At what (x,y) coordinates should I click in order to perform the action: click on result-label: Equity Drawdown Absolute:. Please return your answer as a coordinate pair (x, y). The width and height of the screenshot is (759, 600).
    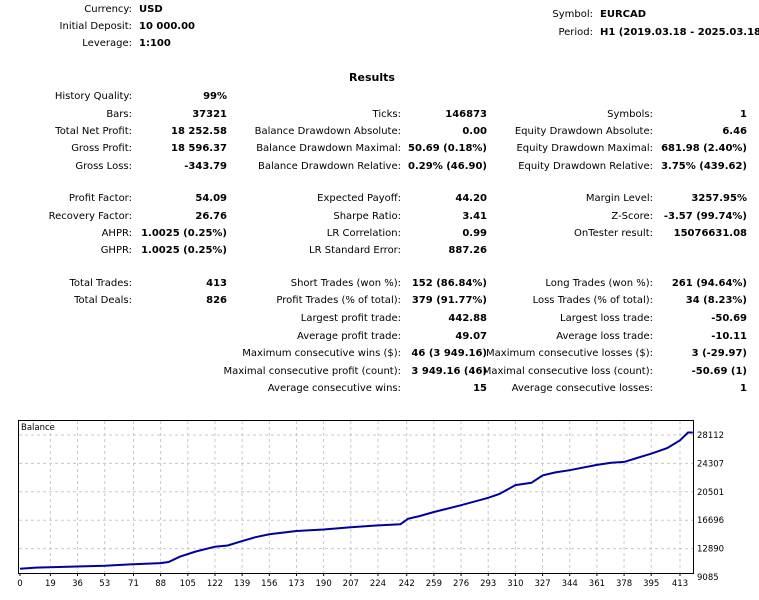
    Looking at the image, I should click on (583, 131).